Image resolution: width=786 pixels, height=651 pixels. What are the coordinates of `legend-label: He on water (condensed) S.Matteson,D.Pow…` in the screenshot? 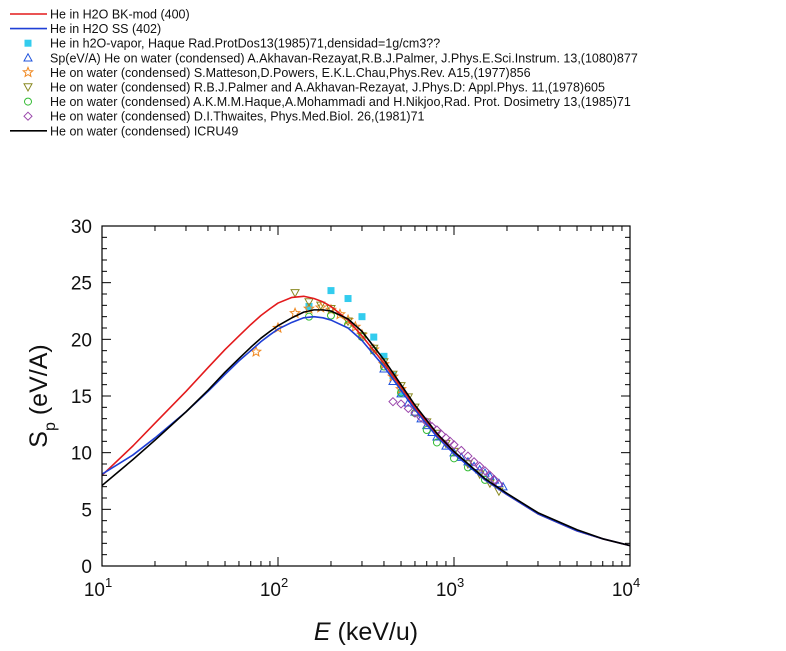 It's located at (290, 73).